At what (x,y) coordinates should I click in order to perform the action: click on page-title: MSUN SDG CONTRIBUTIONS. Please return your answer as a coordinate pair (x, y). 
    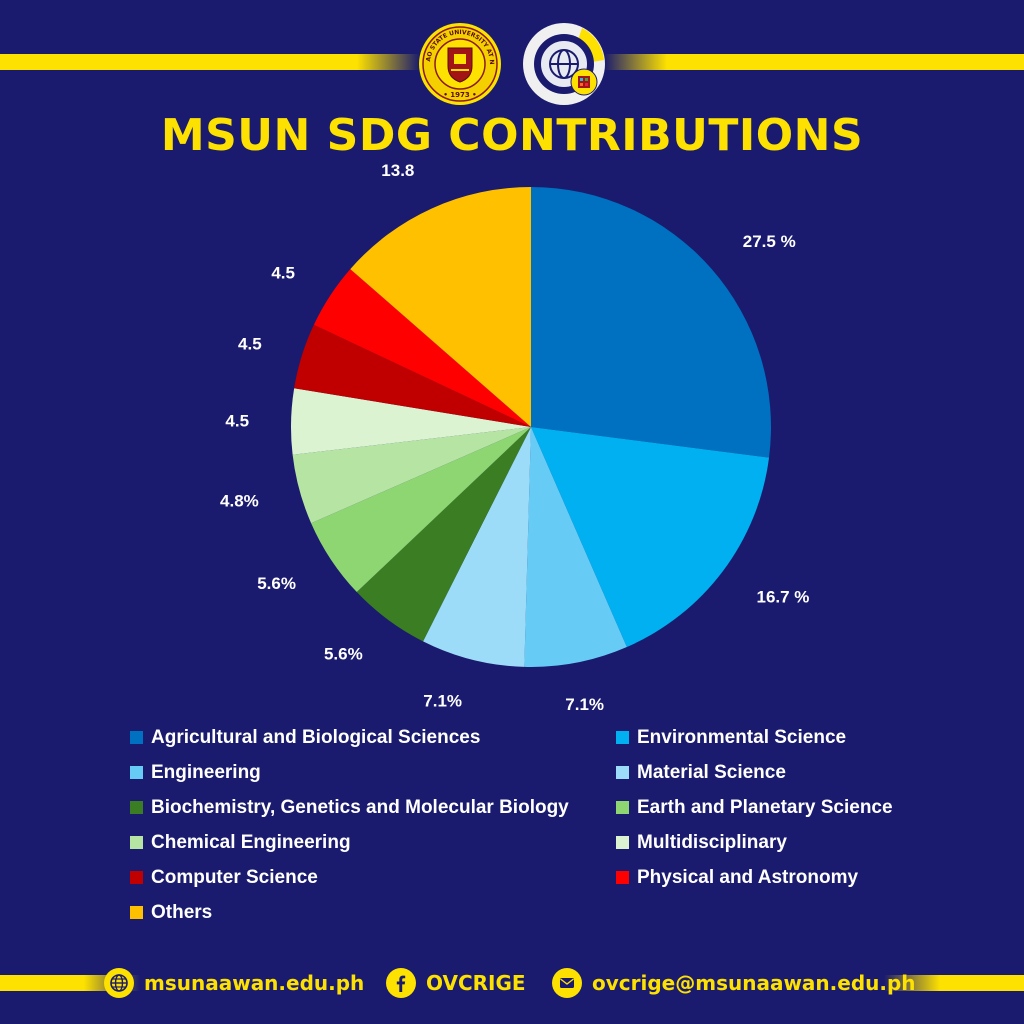
    Looking at the image, I should click on (512, 135).